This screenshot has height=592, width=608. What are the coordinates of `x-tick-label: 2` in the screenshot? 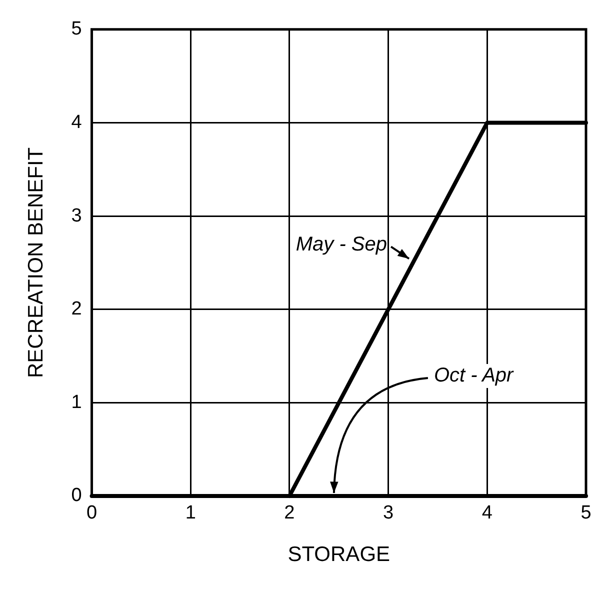 It's located at (289, 513).